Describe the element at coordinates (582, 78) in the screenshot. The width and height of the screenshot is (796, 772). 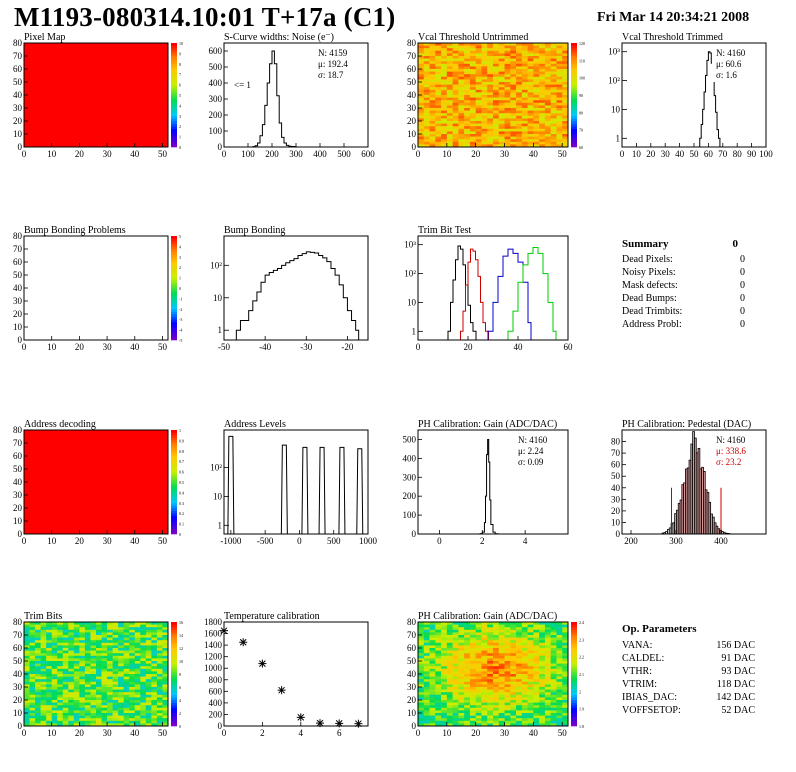
I see `palette-label: 100` at that location.